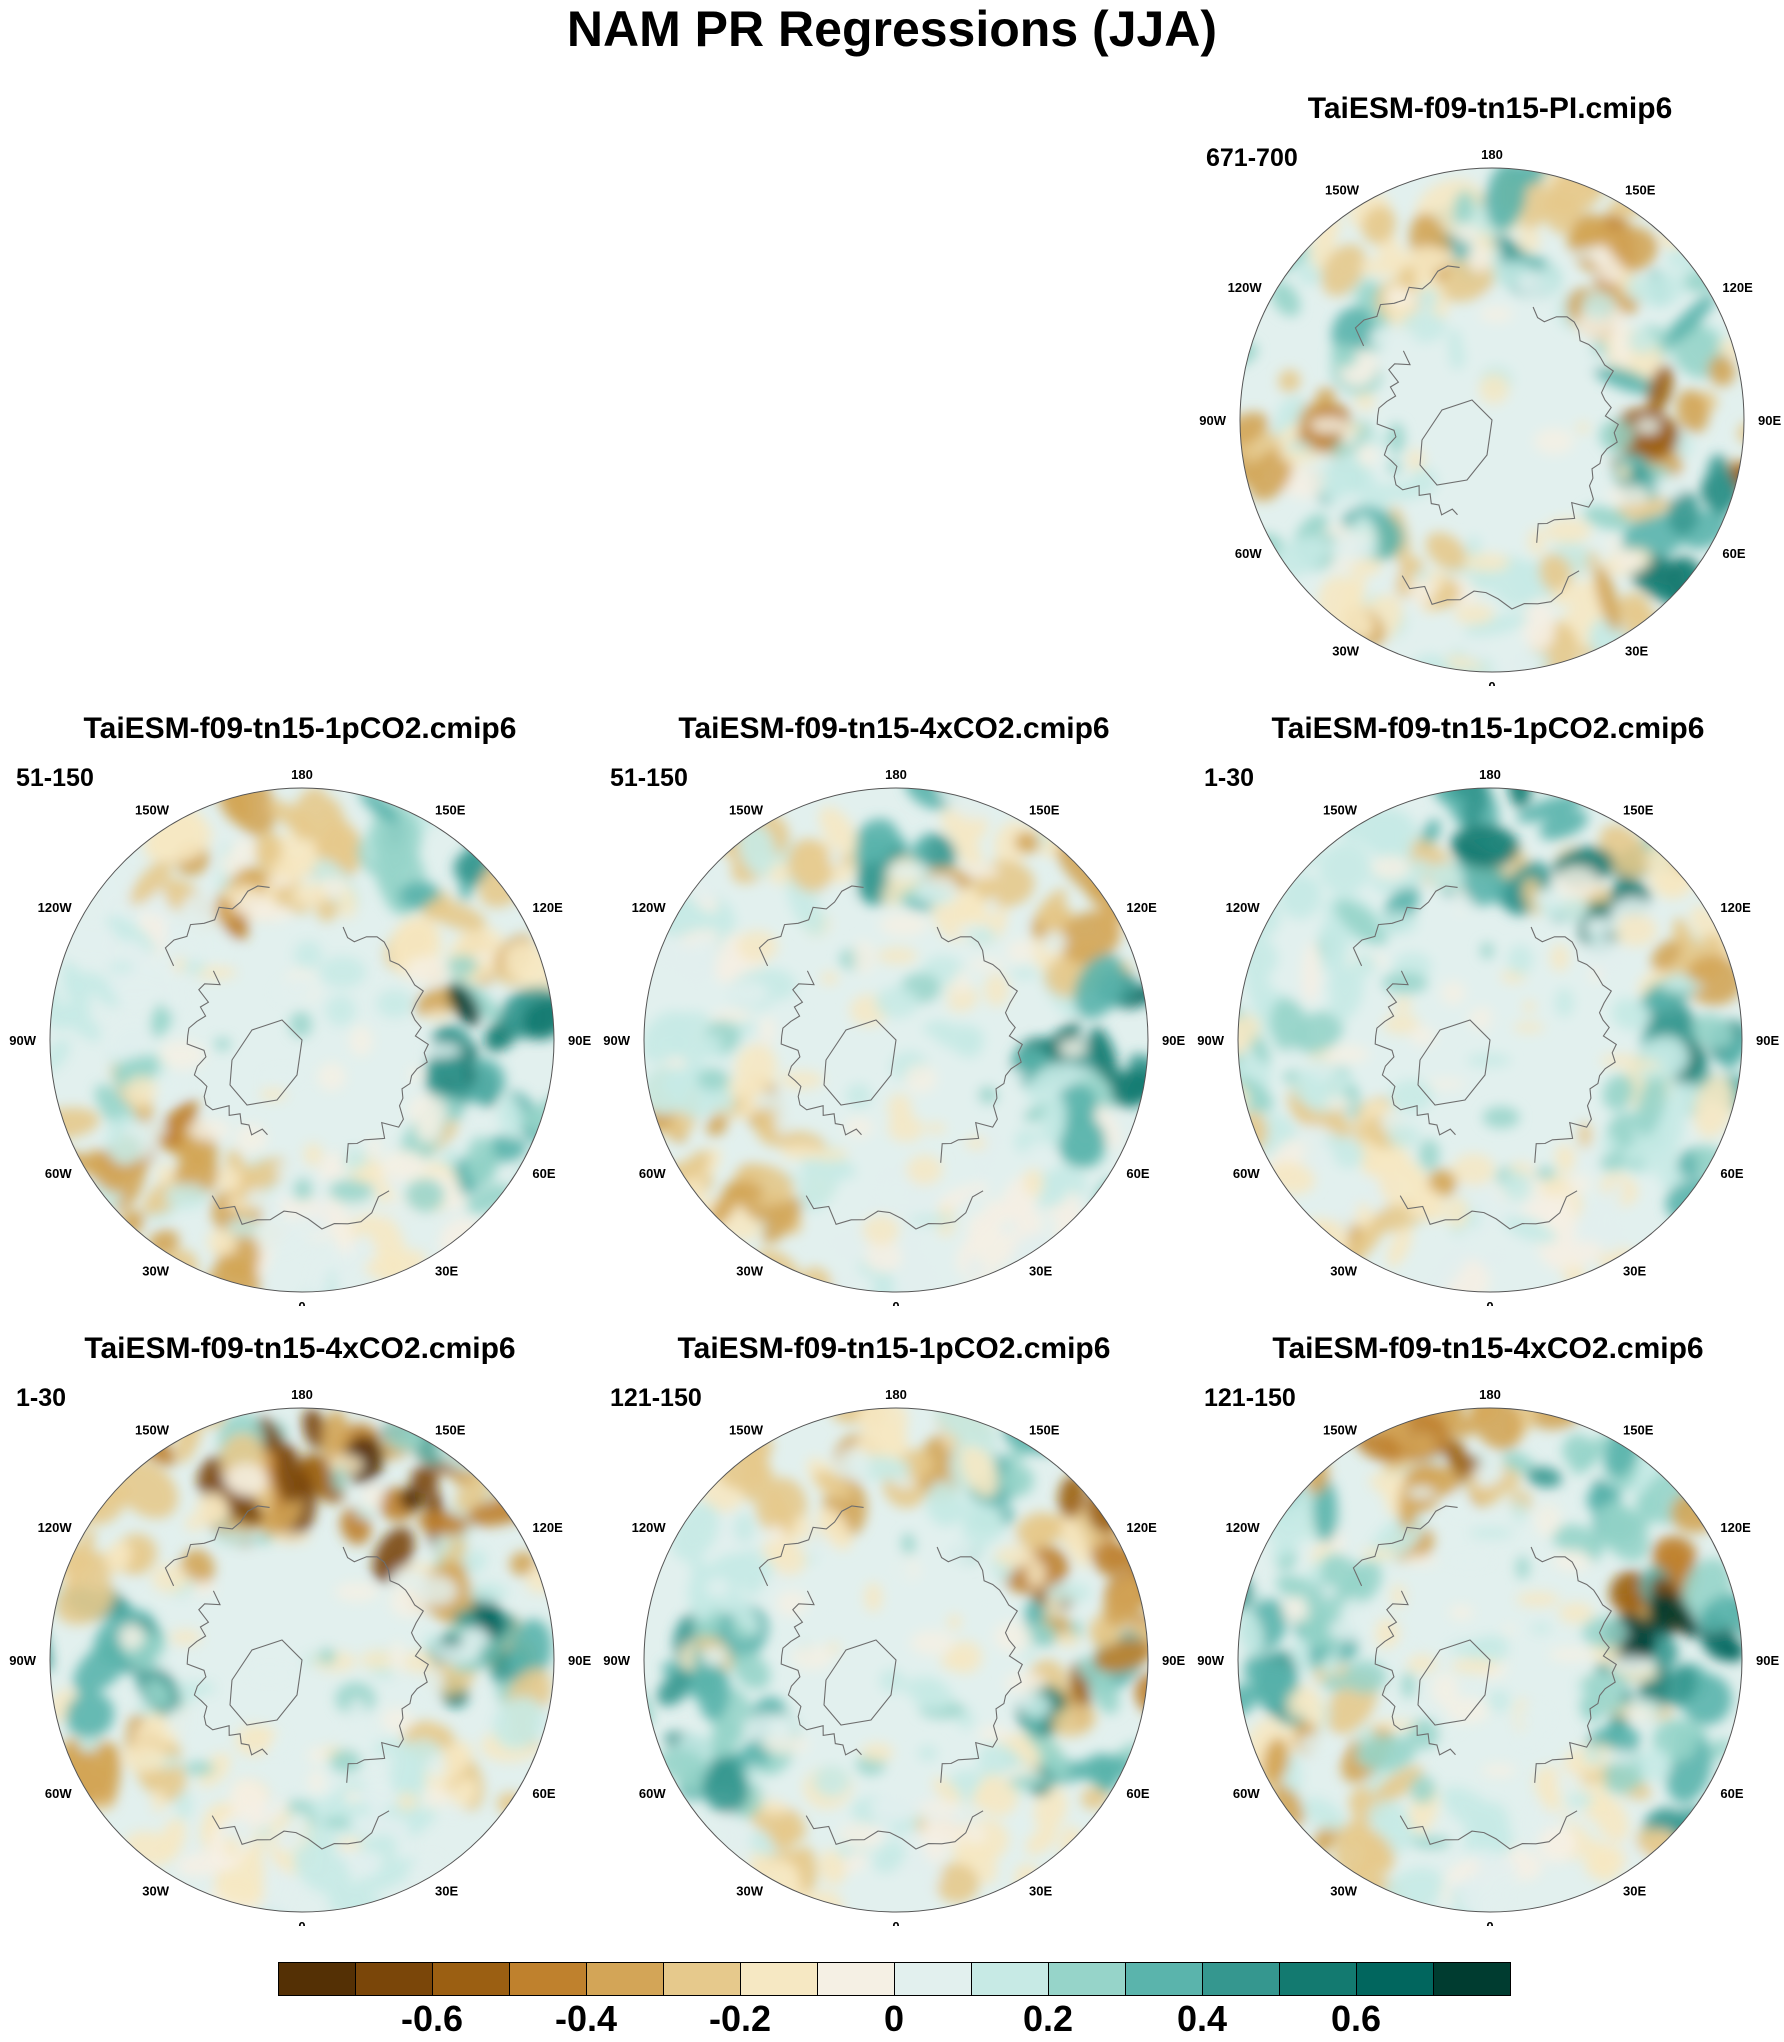 The width and height of the screenshot is (1784, 2042). What do you see at coordinates (740, 2018) in the screenshot?
I see `colorbar-label: -0.2` at bounding box center [740, 2018].